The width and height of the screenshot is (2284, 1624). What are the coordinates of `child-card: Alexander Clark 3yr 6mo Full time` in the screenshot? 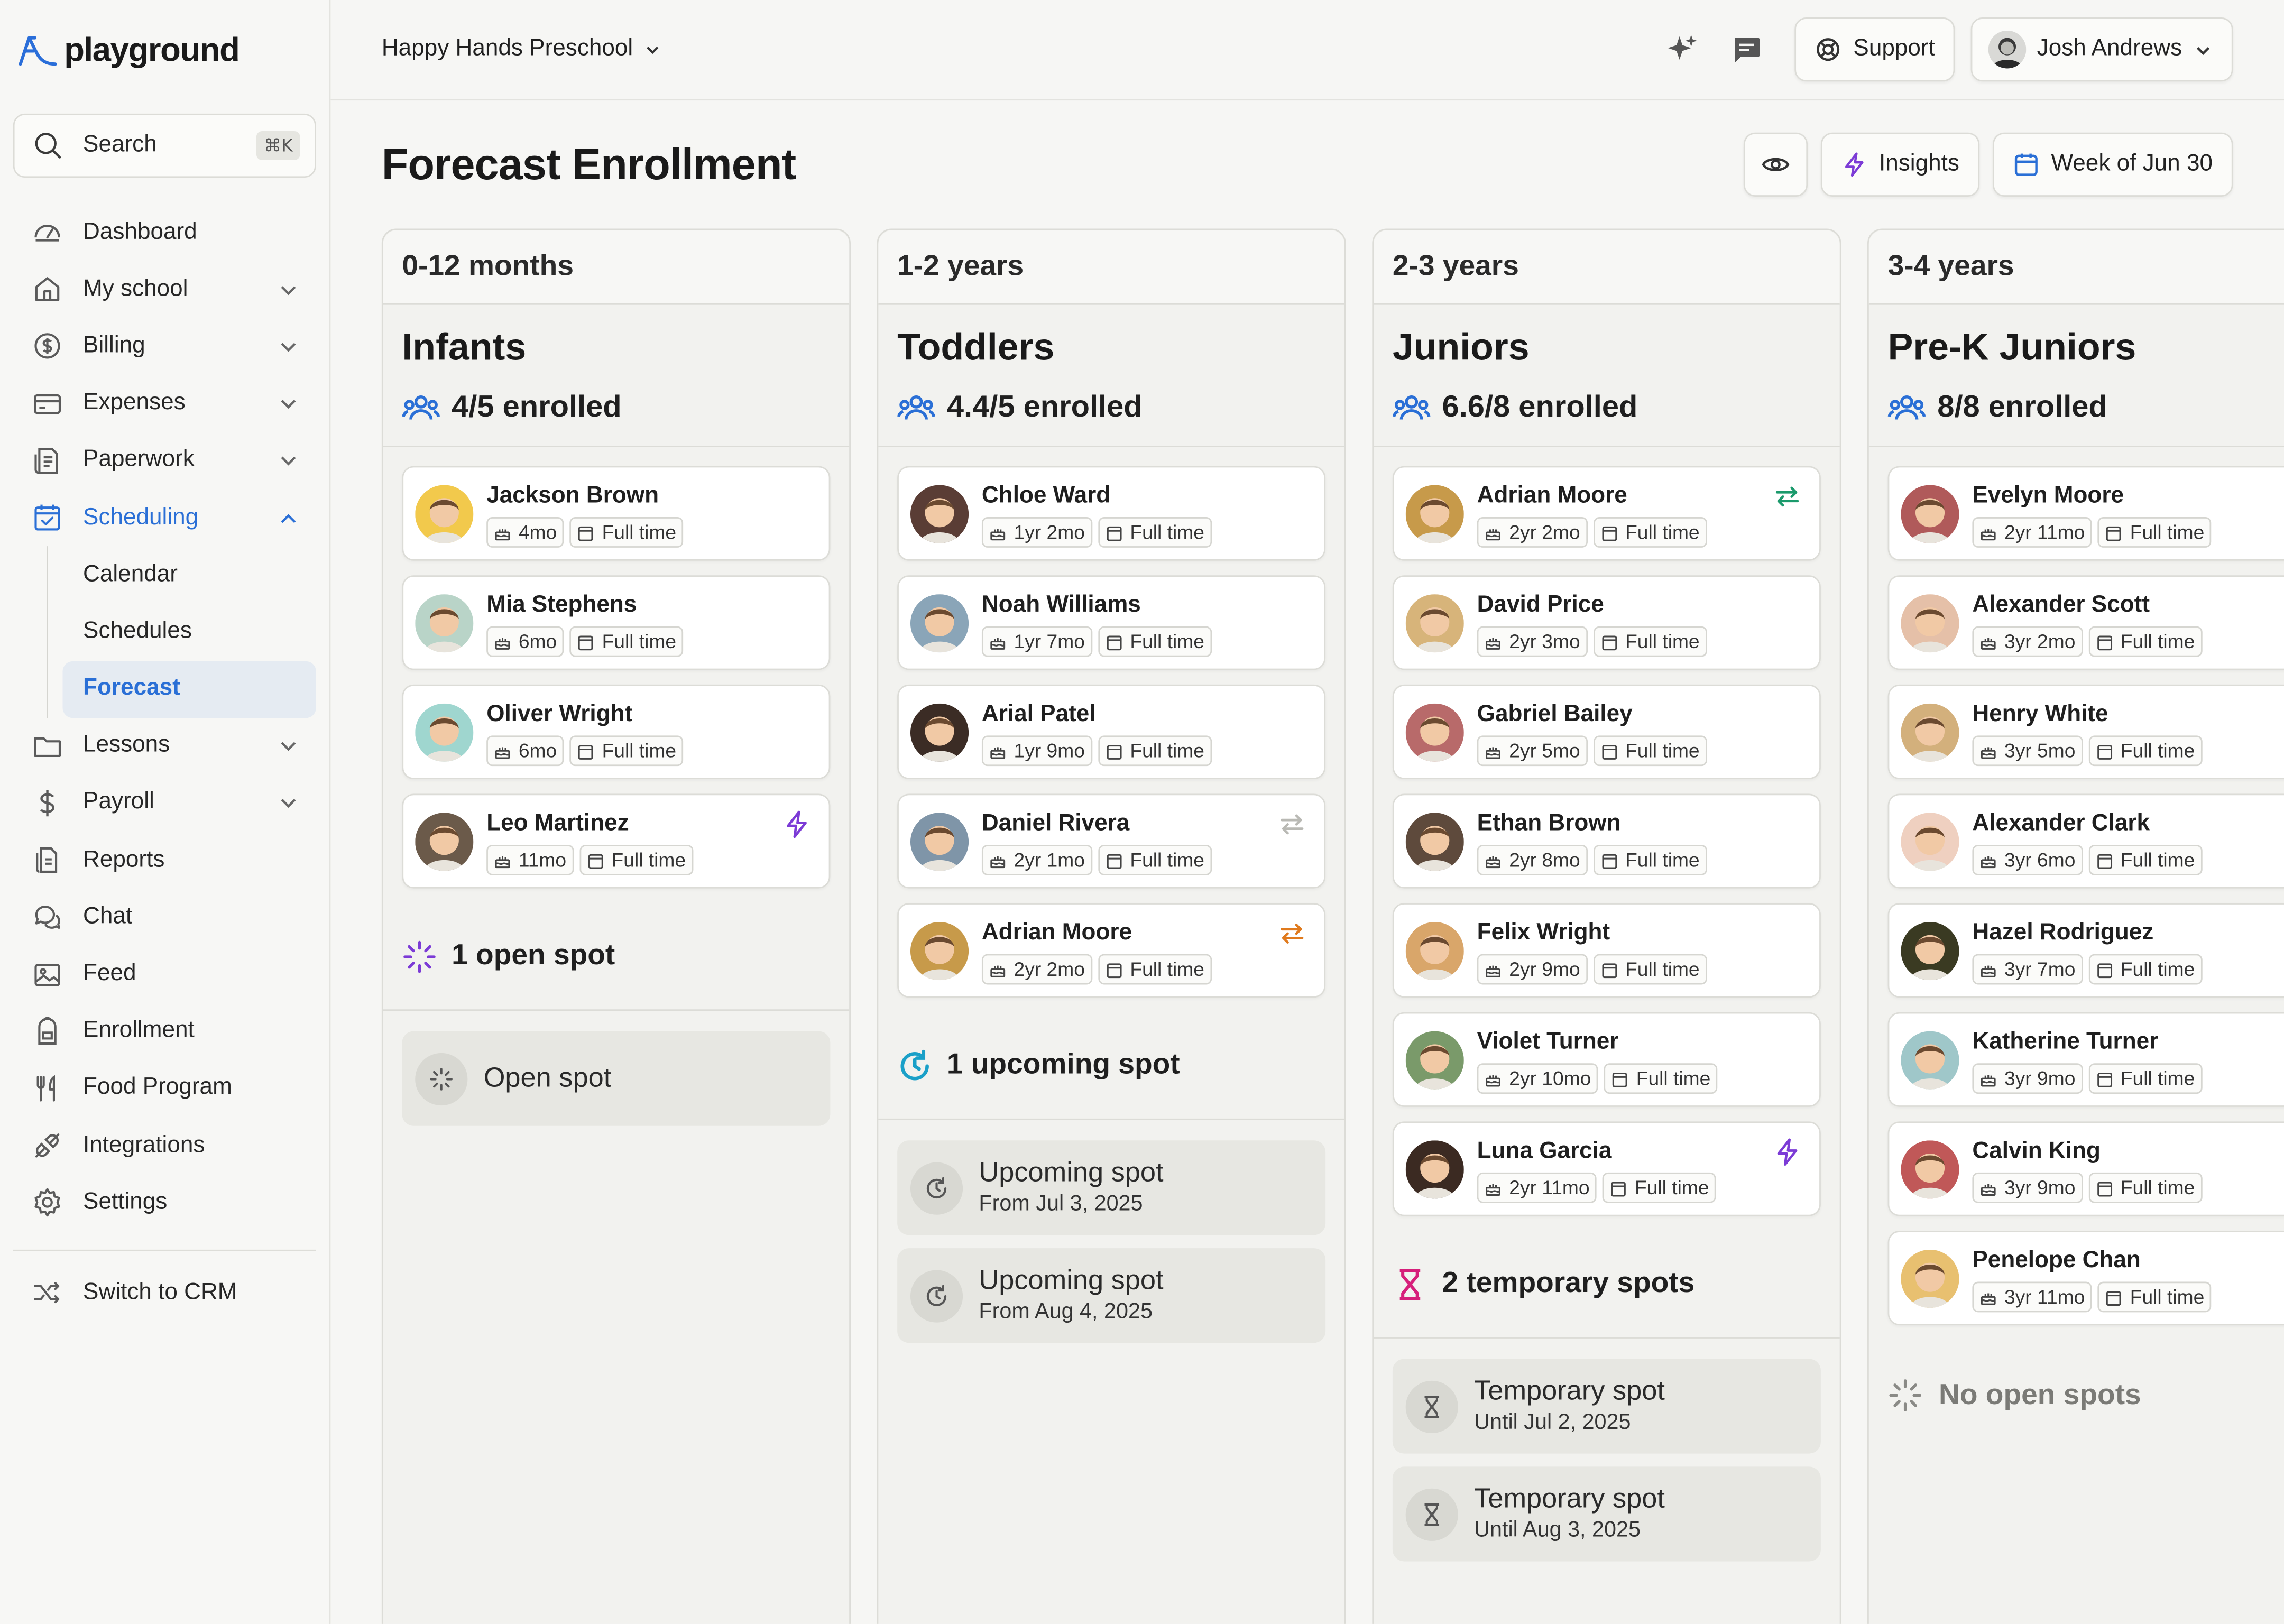 It's located at (2085, 841).